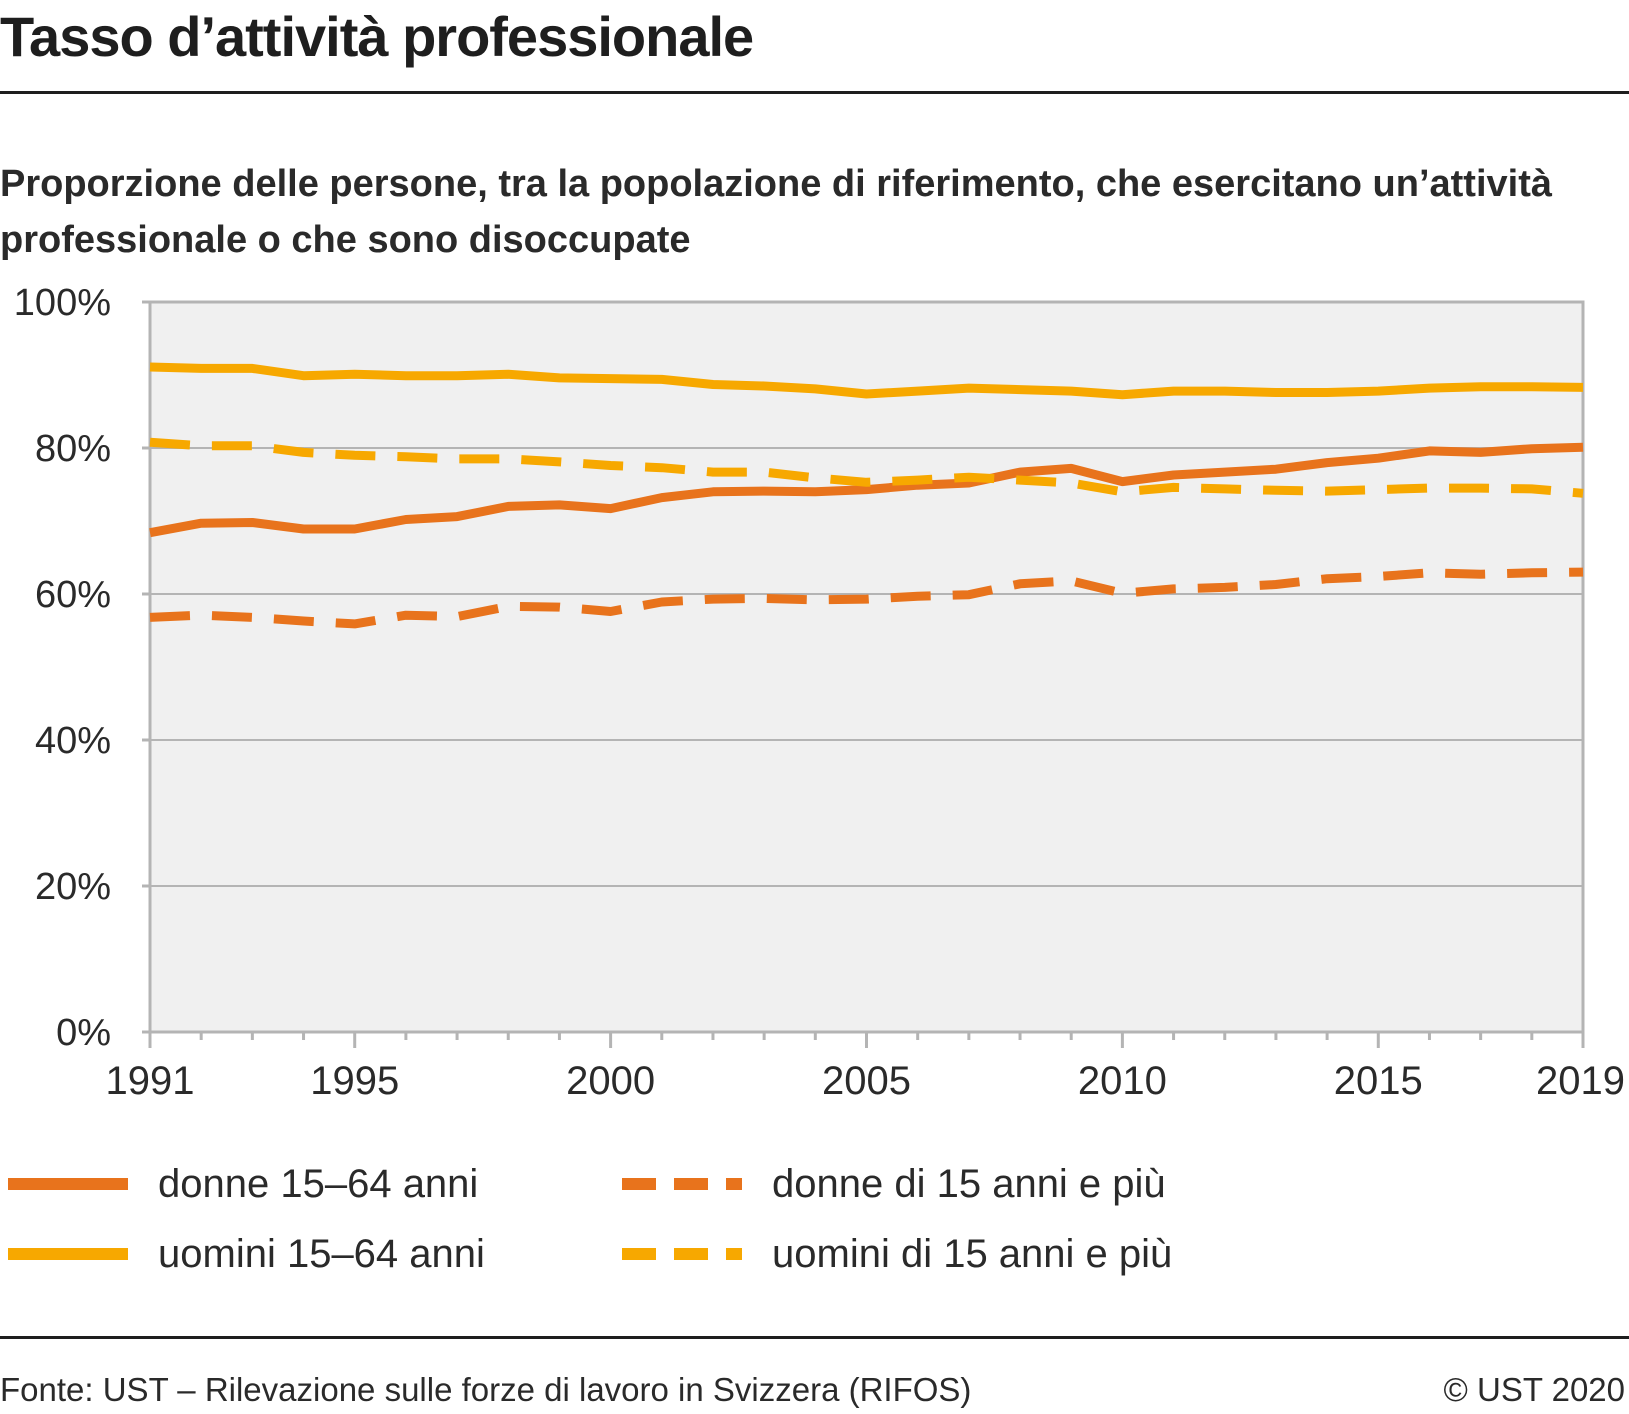 The image size is (1629, 1414). What do you see at coordinates (68, 1254) in the screenshot?
I see `legend-swatch-solid-yellow` at bounding box center [68, 1254].